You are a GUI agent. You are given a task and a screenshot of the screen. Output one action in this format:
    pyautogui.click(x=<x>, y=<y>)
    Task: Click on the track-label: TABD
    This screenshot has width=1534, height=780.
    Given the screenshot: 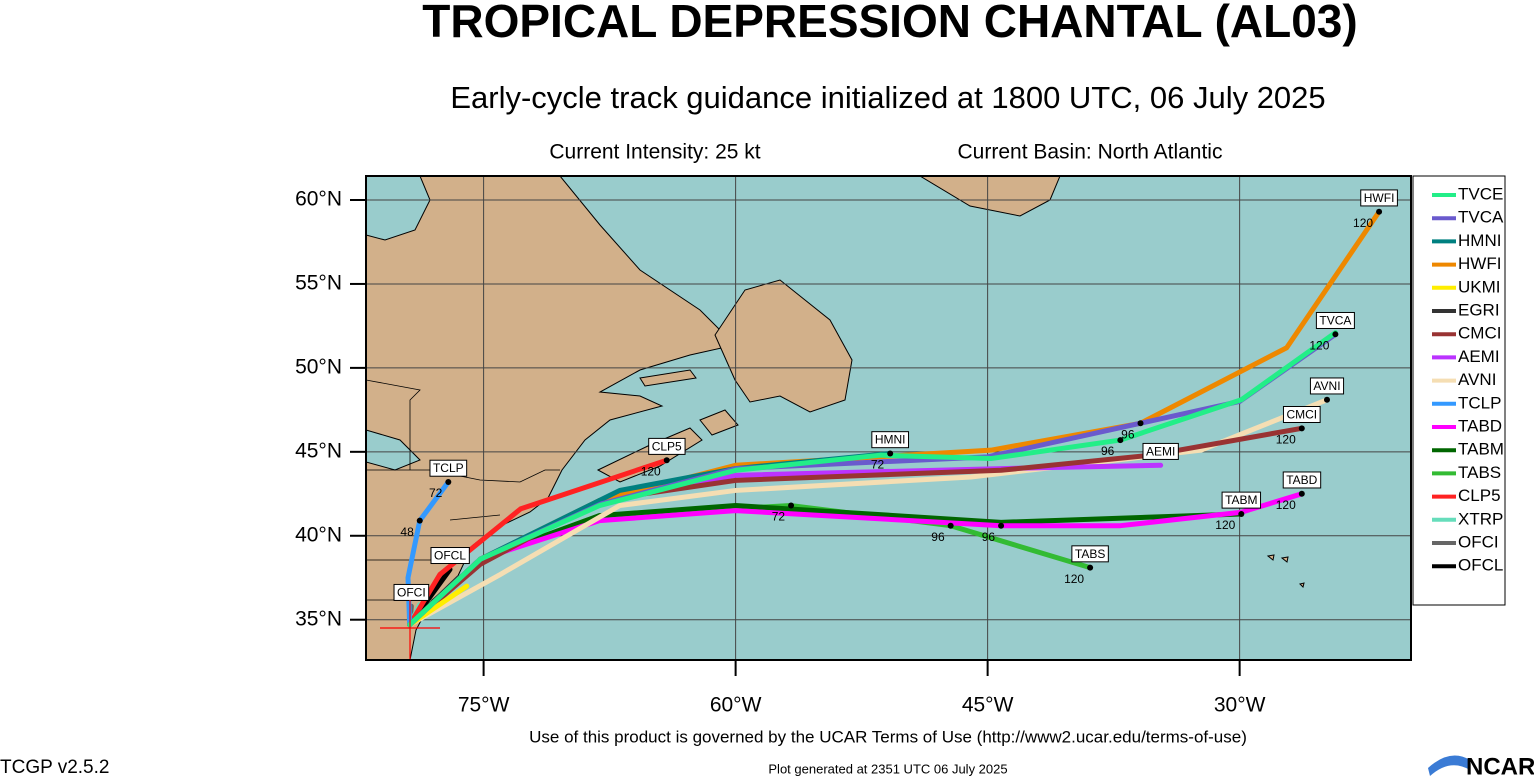 What is the action you would take?
    pyautogui.click(x=1301, y=480)
    